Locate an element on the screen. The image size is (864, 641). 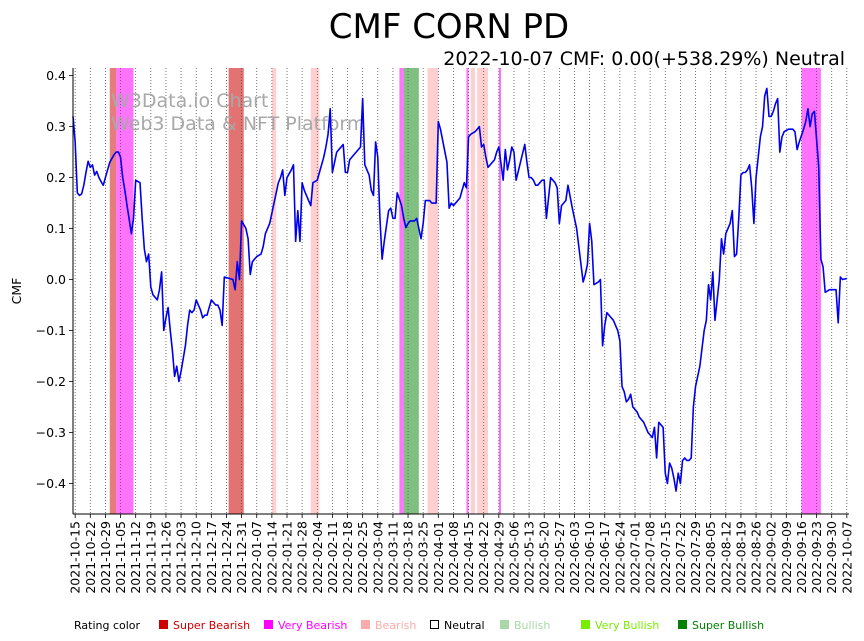
legend-label: Very Bearish is located at coordinates (312, 625).